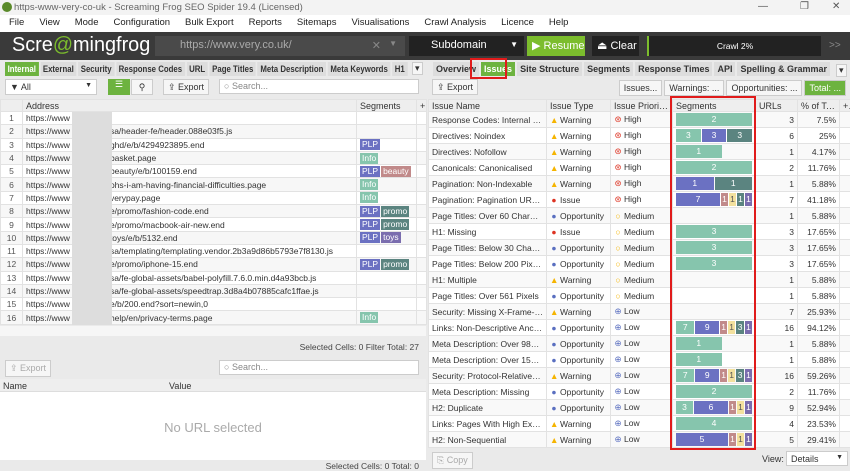 The height and width of the screenshot is (471, 850). What do you see at coordinates (685, 327) in the screenshot?
I see `segment-info: 7` at bounding box center [685, 327].